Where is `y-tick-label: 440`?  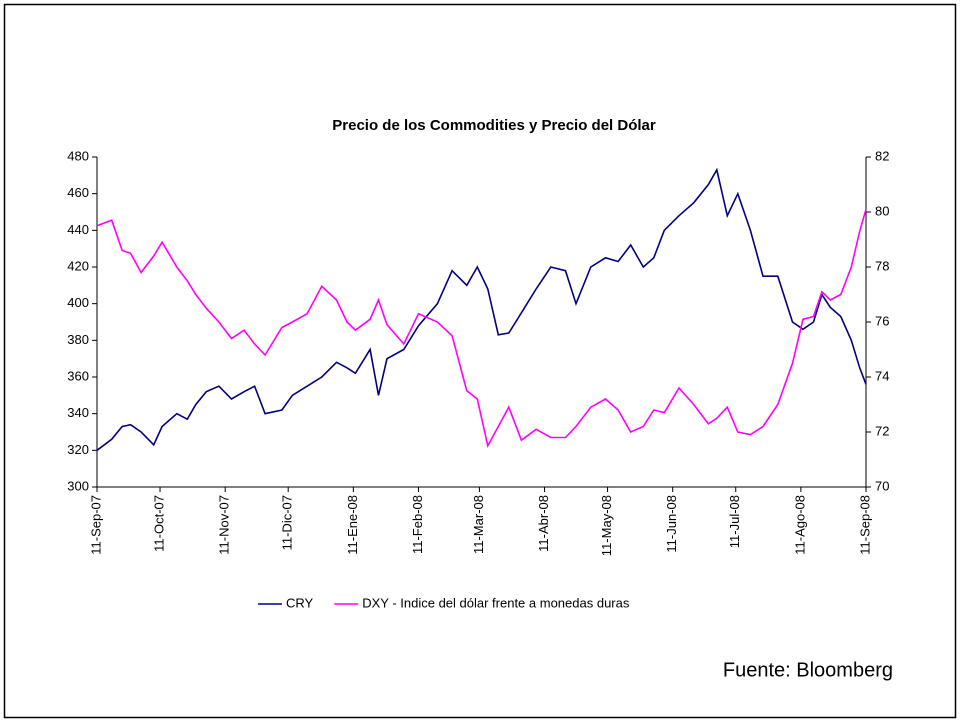
y-tick-label: 440 is located at coordinates (78, 229).